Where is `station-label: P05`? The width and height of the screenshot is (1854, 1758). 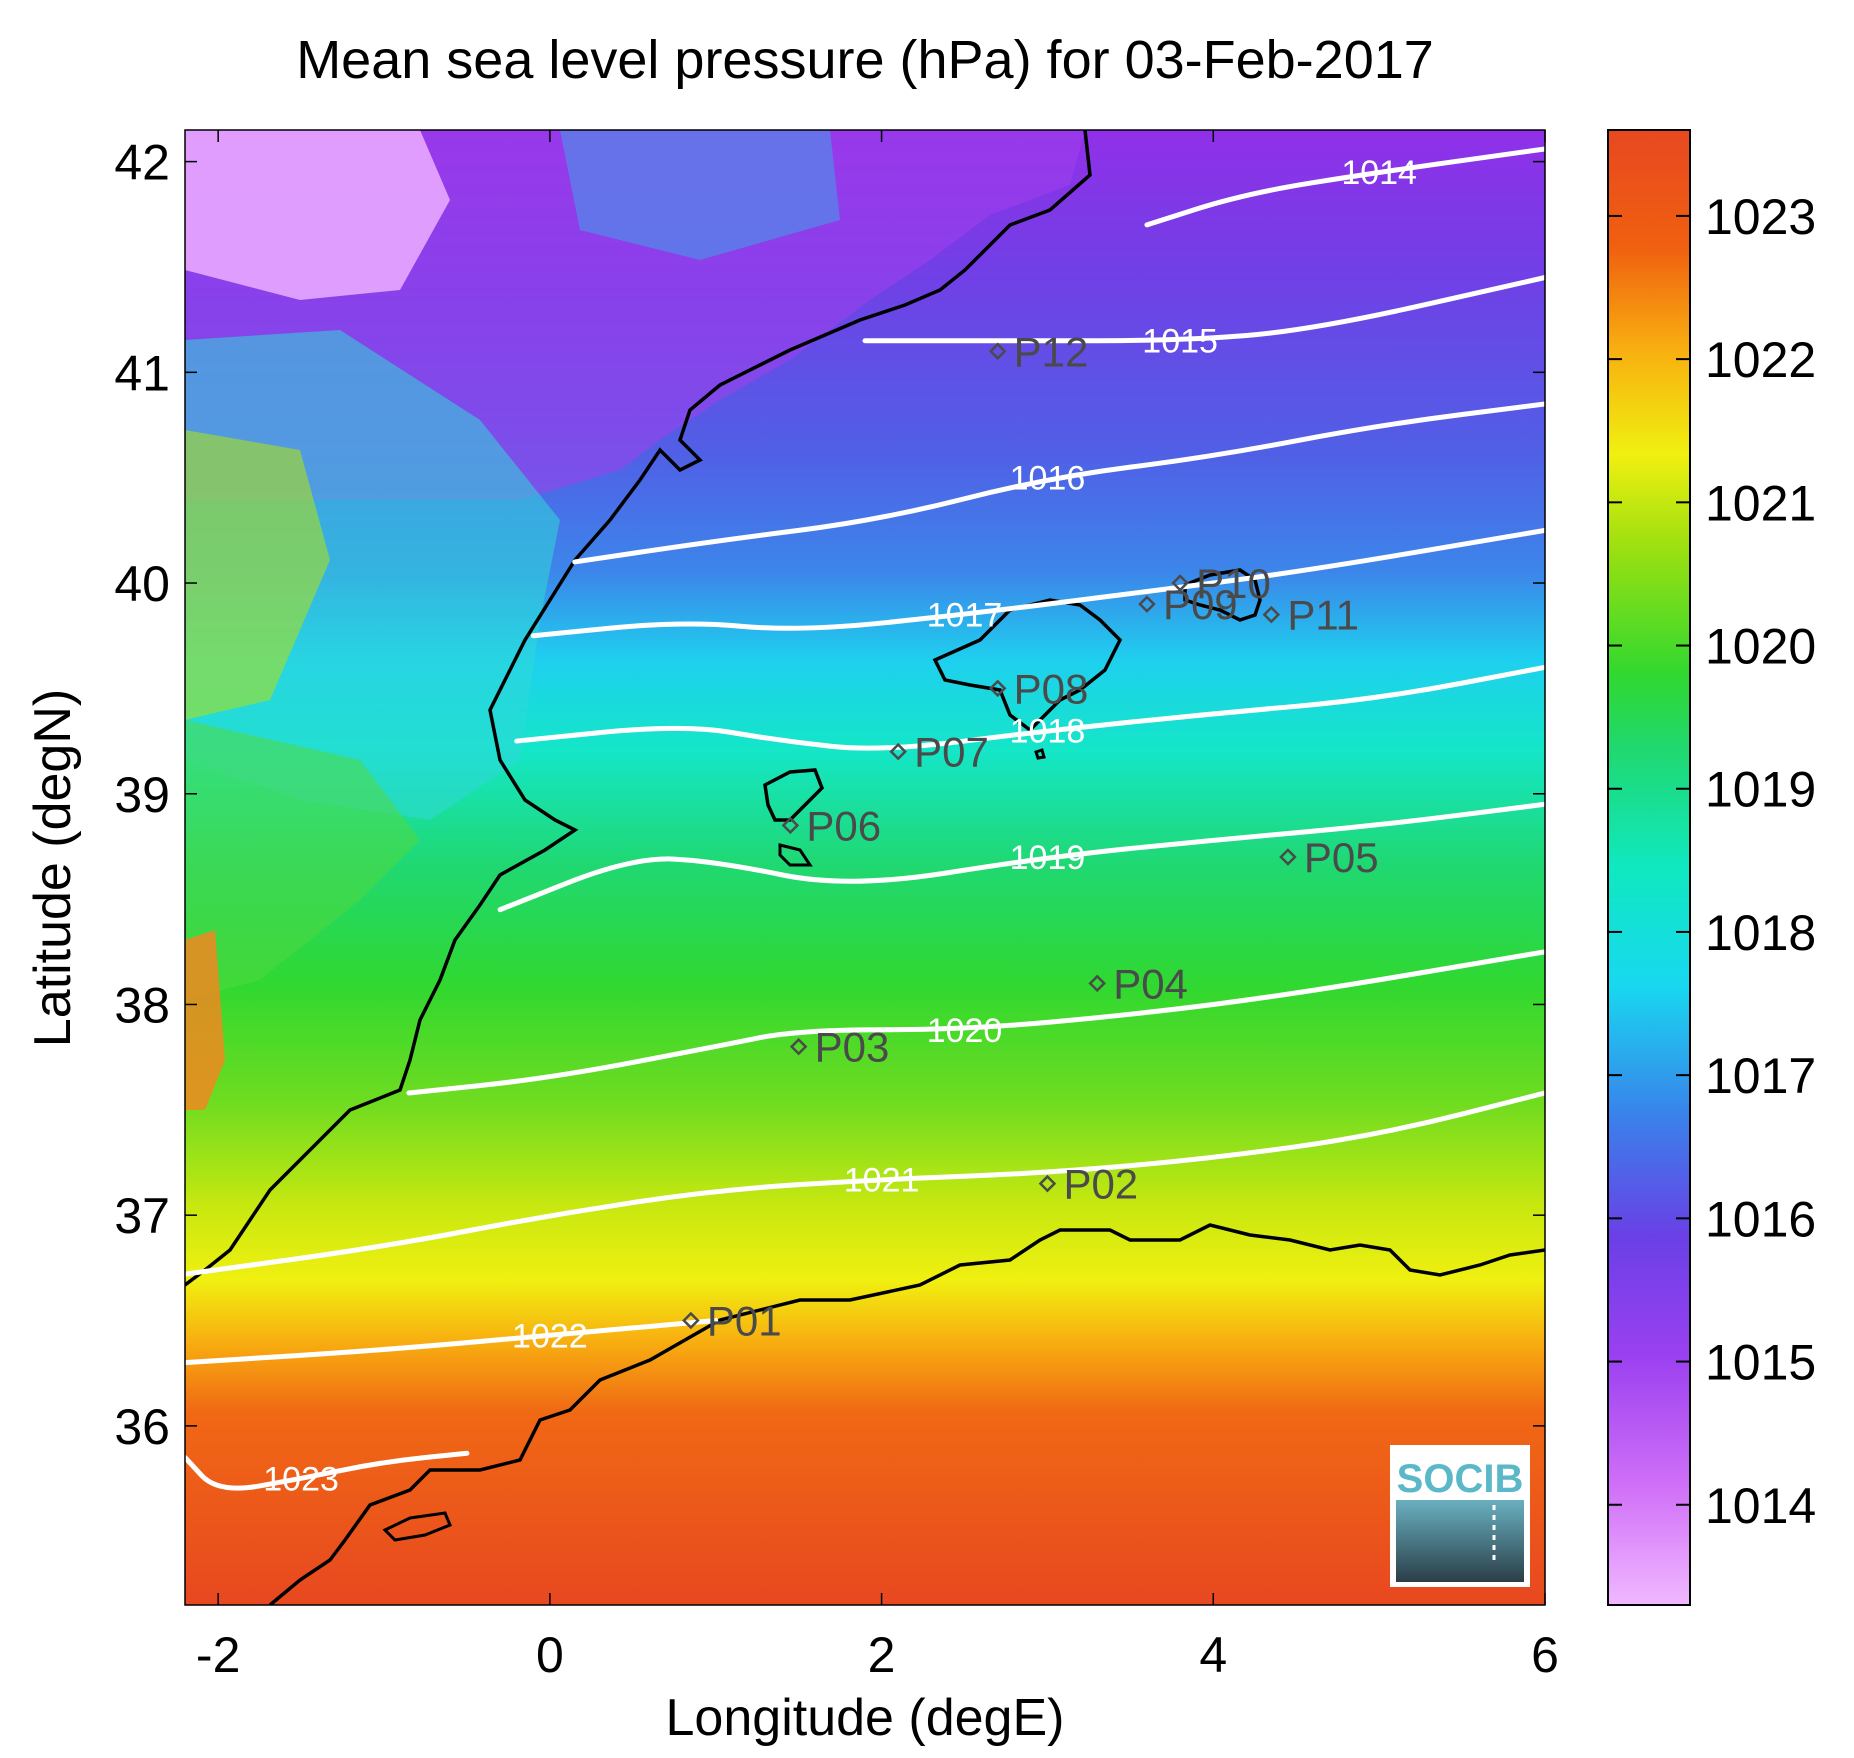 station-label: P05 is located at coordinates (1341, 857).